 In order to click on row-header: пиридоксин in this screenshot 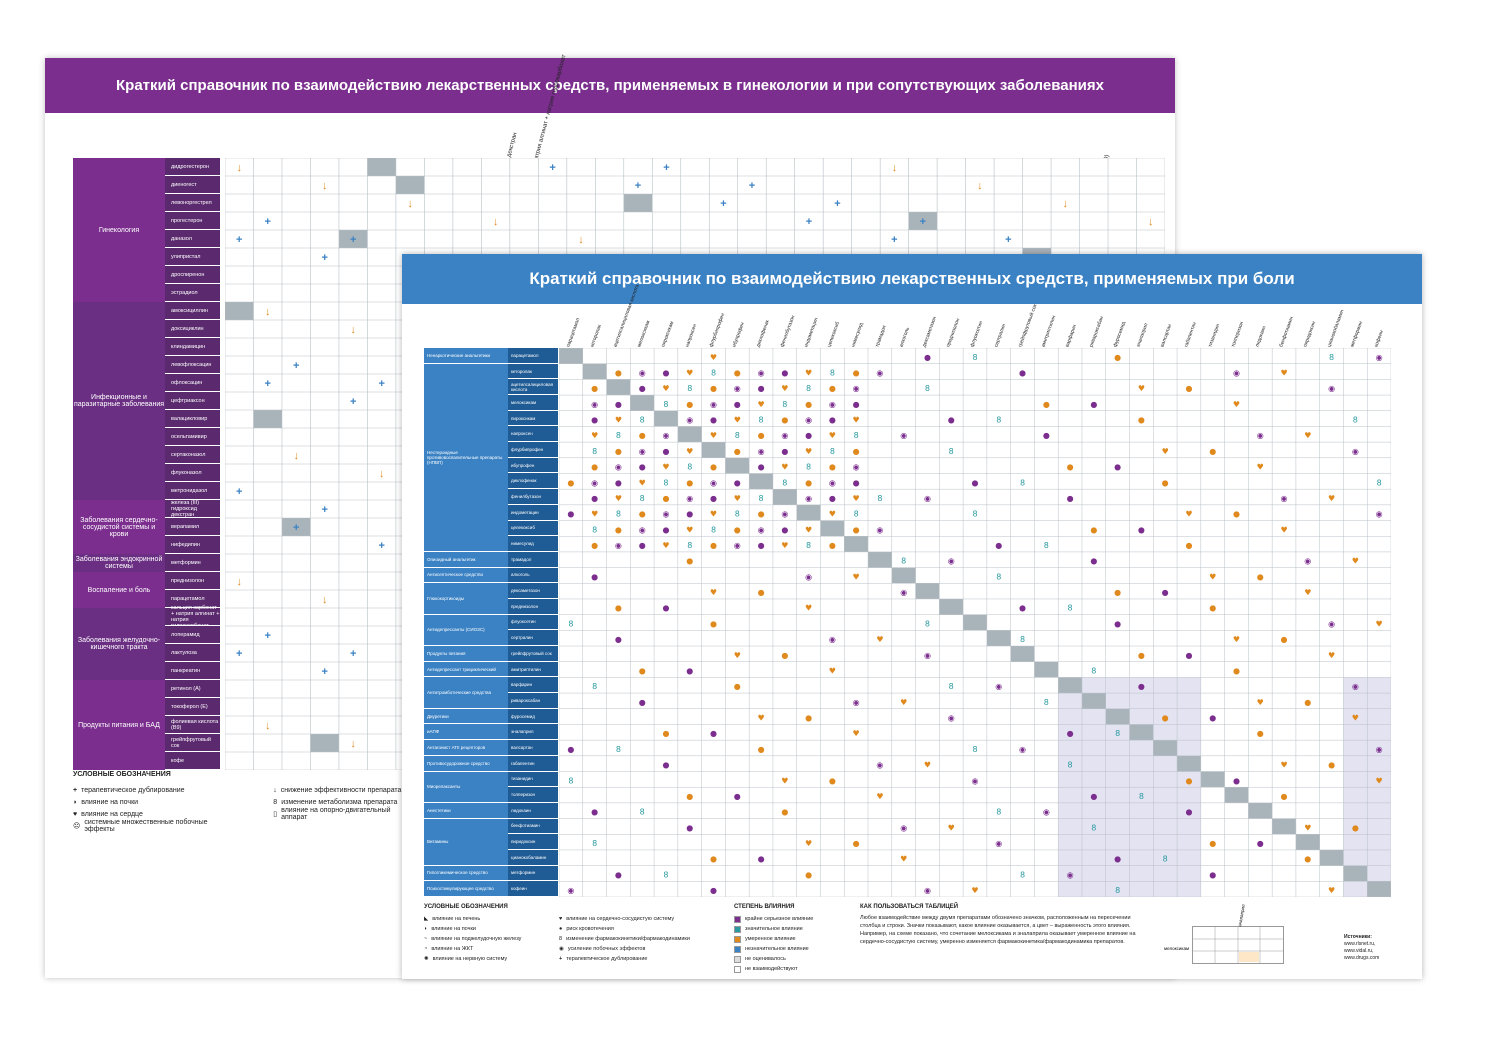, I will do `click(533, 842)`.